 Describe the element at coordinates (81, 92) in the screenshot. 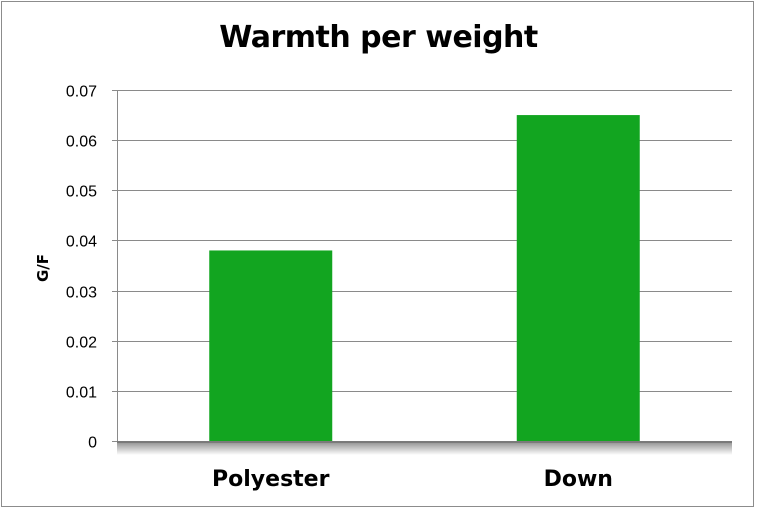

I see `y-tick-label: 0.07` at that location.